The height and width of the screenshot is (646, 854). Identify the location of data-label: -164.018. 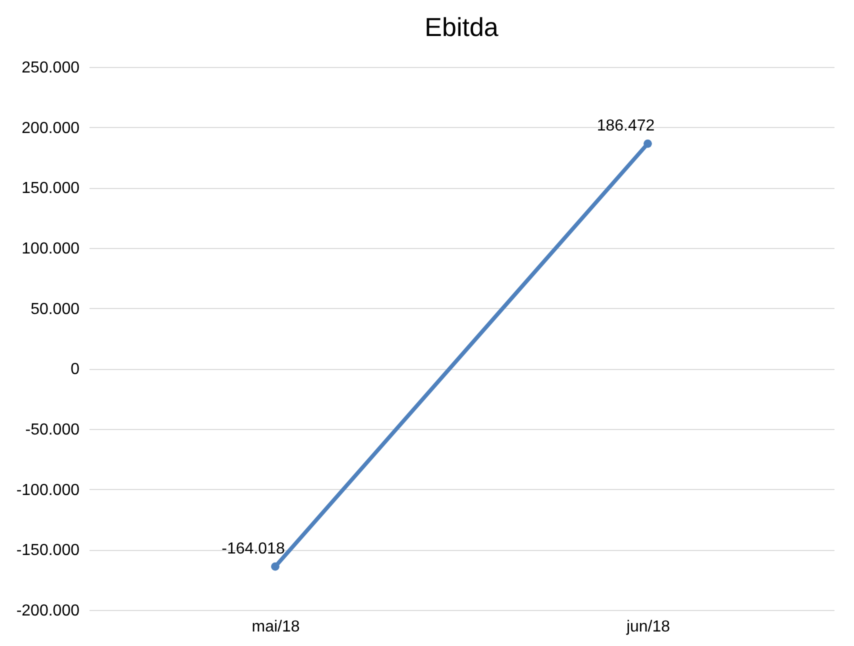
(253, 549).